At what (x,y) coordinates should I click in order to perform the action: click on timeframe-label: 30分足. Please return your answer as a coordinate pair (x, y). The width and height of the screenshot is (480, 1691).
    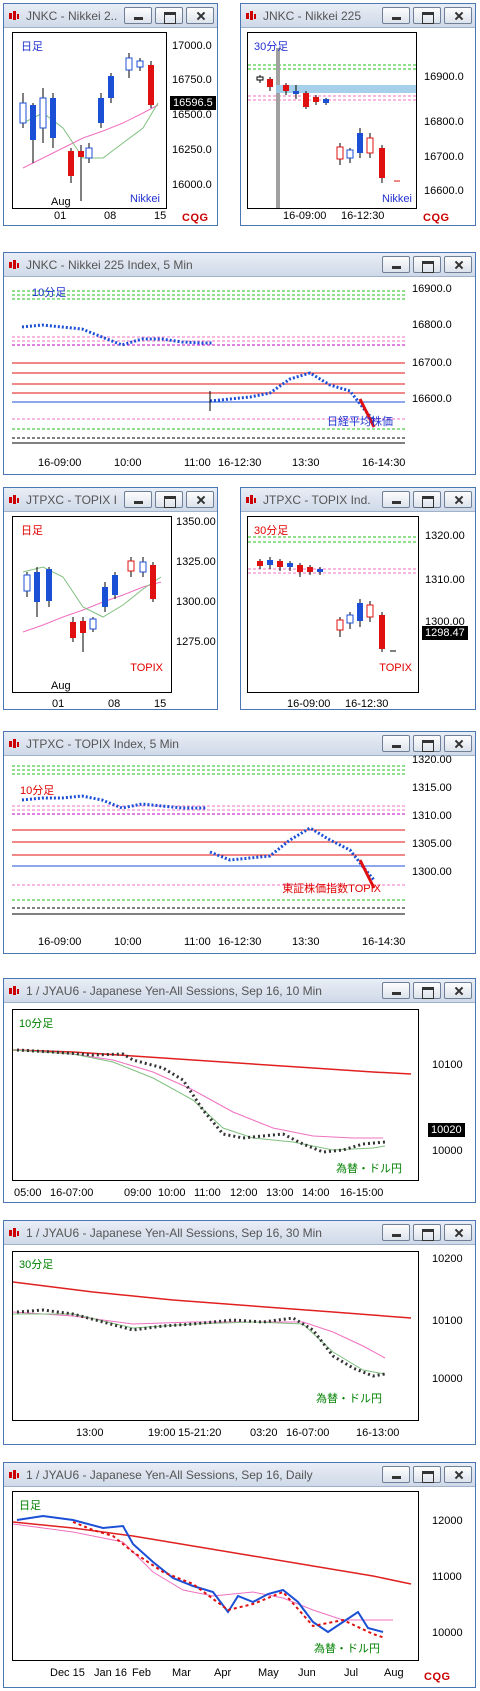
    Looking at the image, I should click on (271, 47).